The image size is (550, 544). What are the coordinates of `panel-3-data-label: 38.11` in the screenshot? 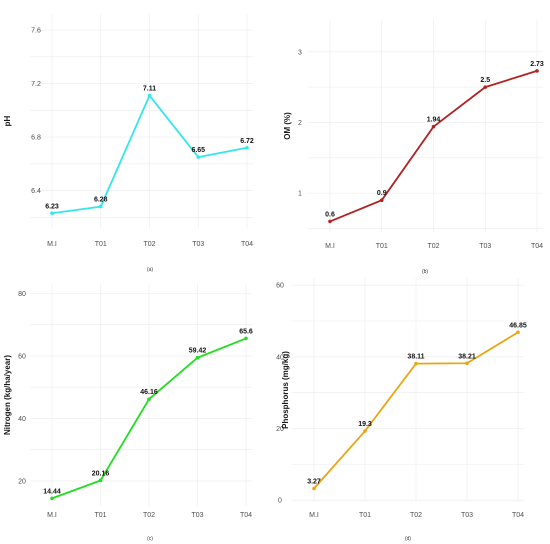 It's located at (415, 357).